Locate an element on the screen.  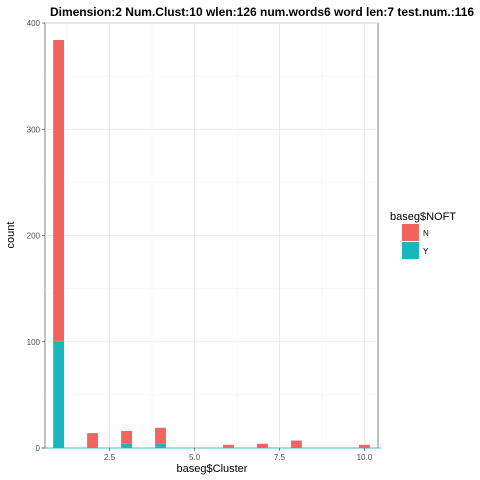
legend-title: baseg$NOFT is located at coordinates (423, 217).